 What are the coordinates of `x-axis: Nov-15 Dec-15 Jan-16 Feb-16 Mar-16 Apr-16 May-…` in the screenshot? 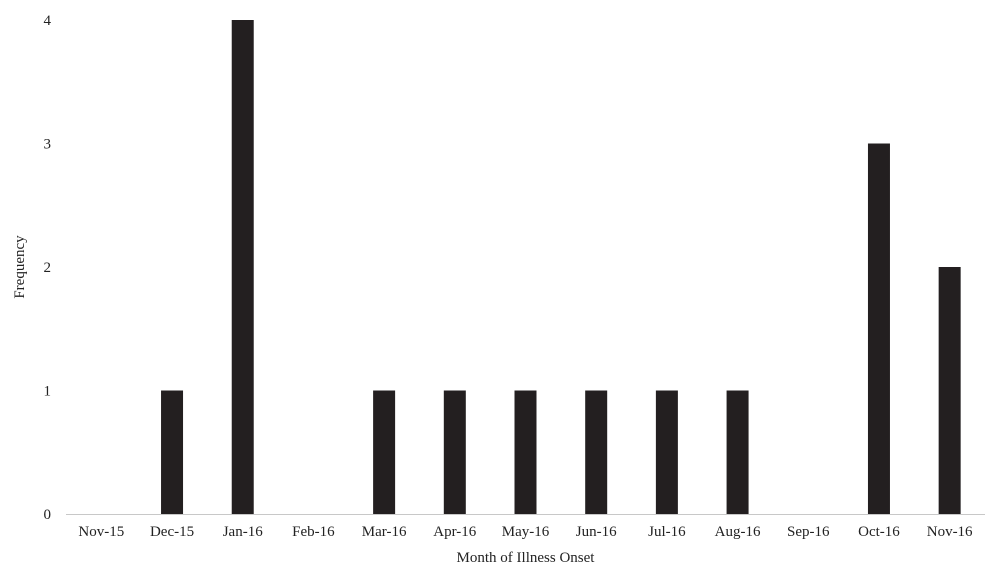 It's located at (525, 532).